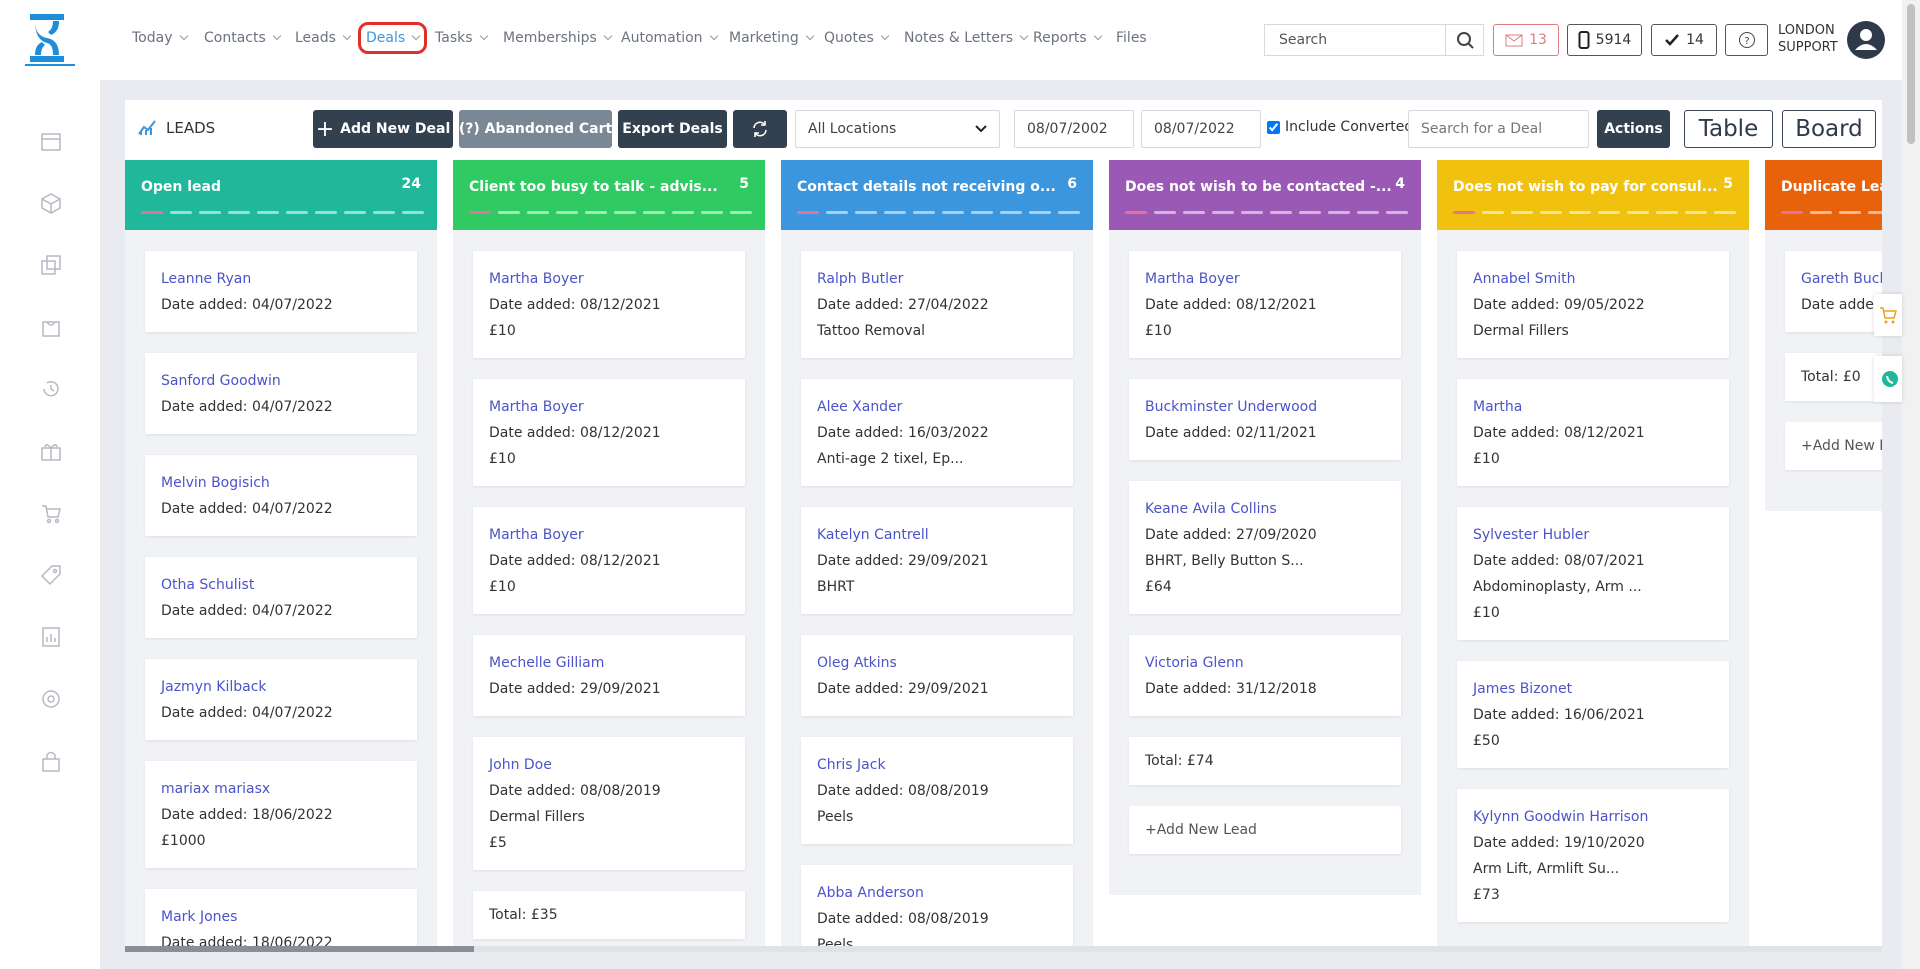  Describe the element at coordinates (1633, 129) in the screenshot. I see `actions-button: Actions` at that location.